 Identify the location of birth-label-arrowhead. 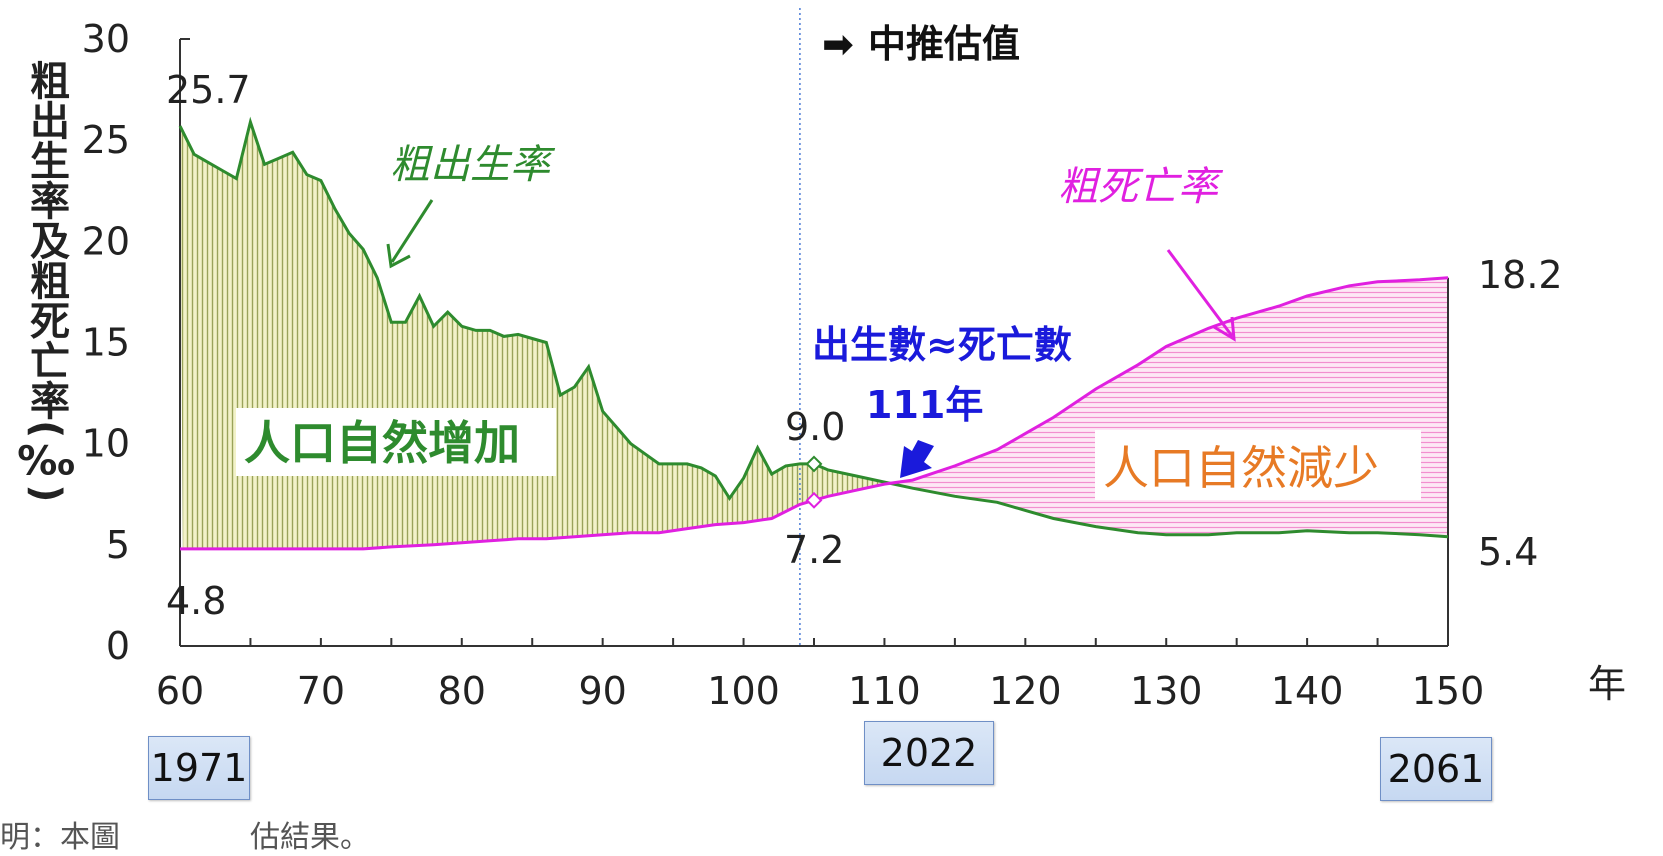
(398, 256).